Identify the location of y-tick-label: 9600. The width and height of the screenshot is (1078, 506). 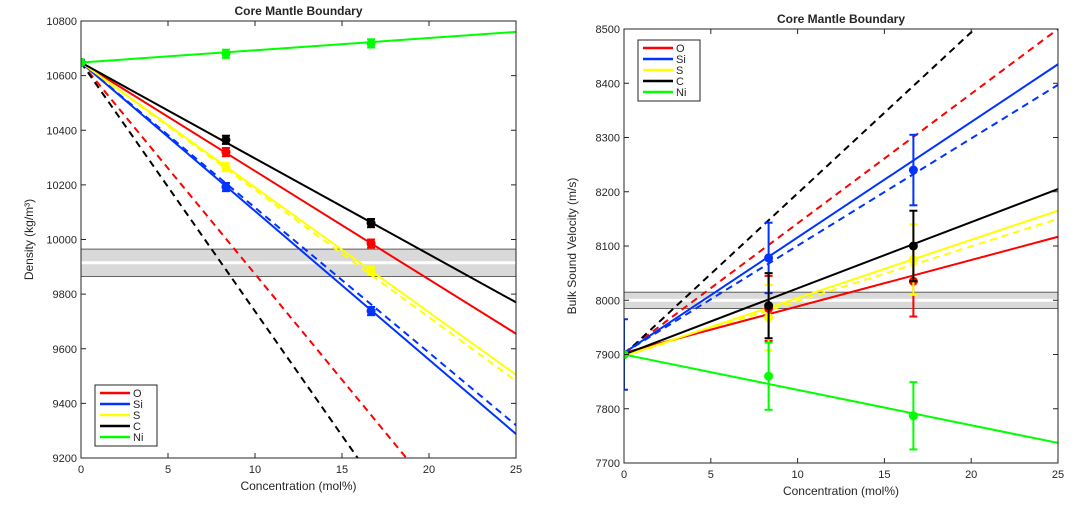
(65, 350).